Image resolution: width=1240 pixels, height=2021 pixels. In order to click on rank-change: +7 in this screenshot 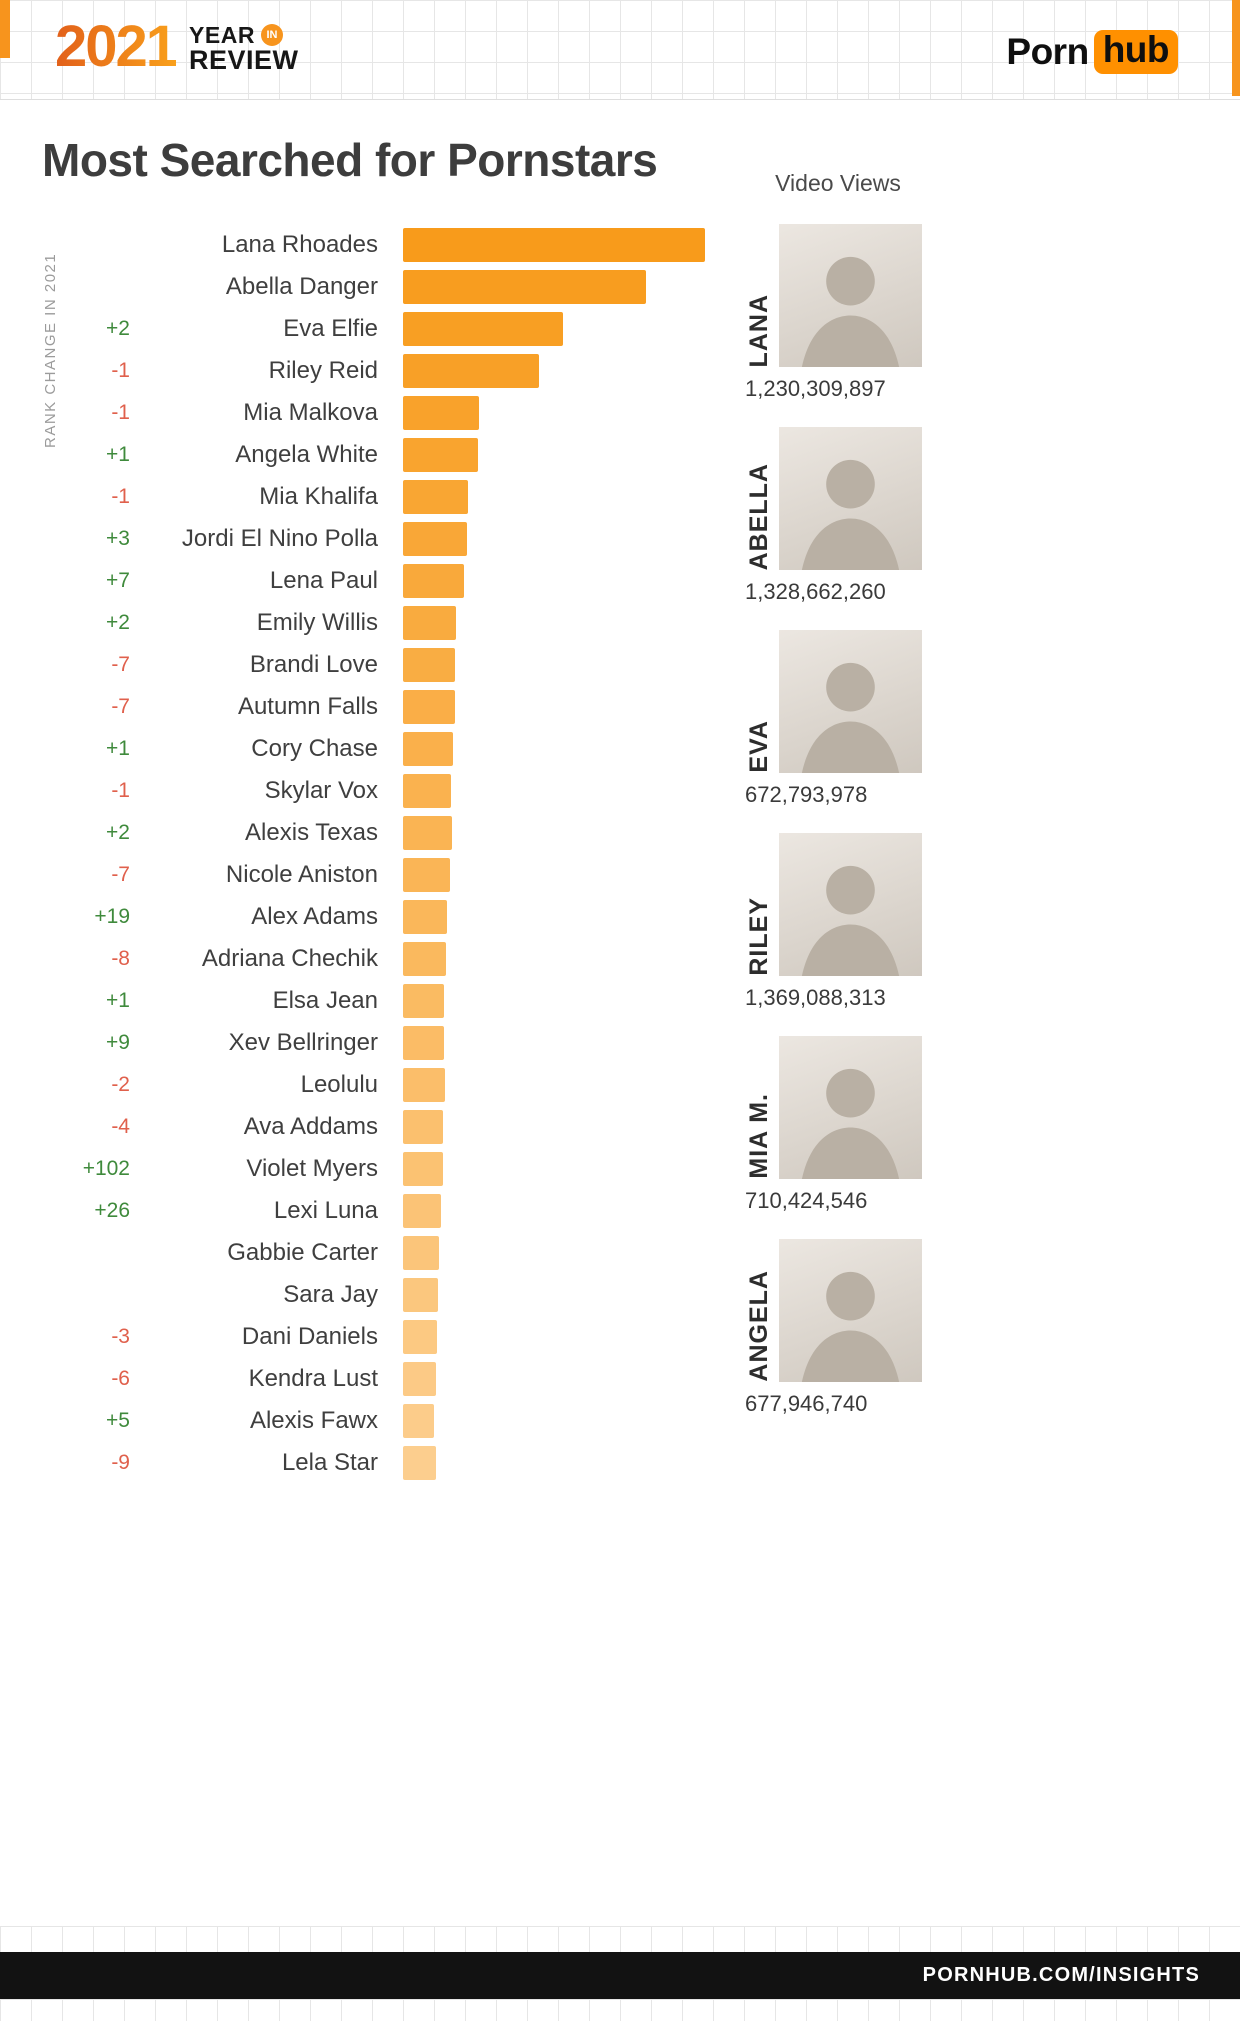, I will do `click(118, 580)`.